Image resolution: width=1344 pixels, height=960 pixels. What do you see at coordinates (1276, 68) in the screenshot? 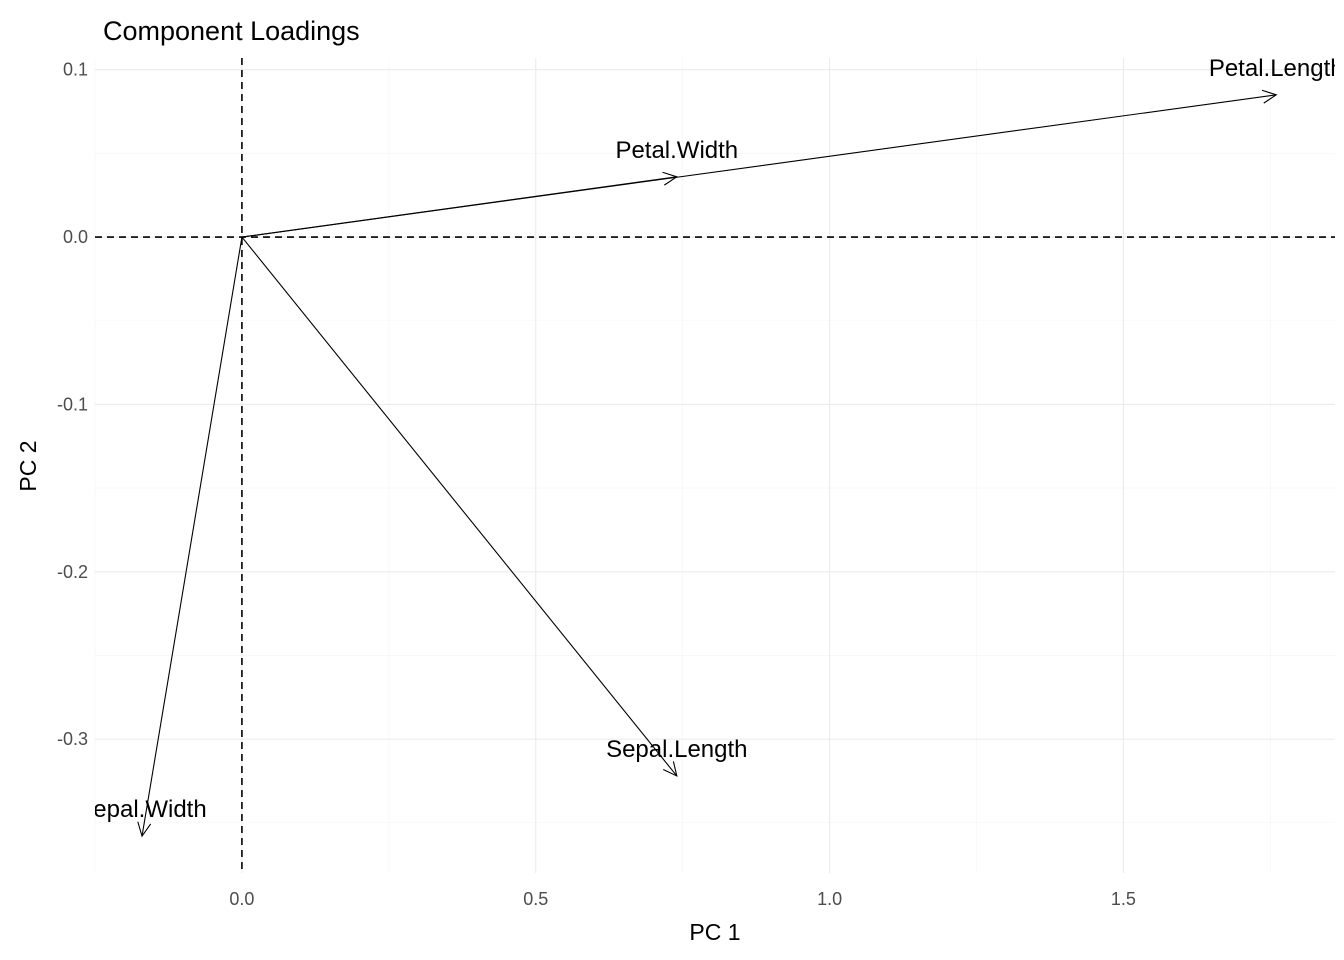
I see `vector-label-petal-length: Petal.Length` at bounding box center [1276, 68].